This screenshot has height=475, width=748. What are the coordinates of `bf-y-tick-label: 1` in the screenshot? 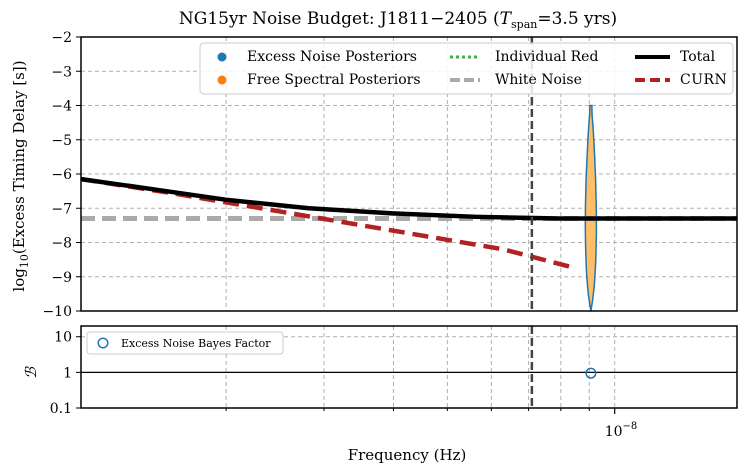 It's located at (67, 373).